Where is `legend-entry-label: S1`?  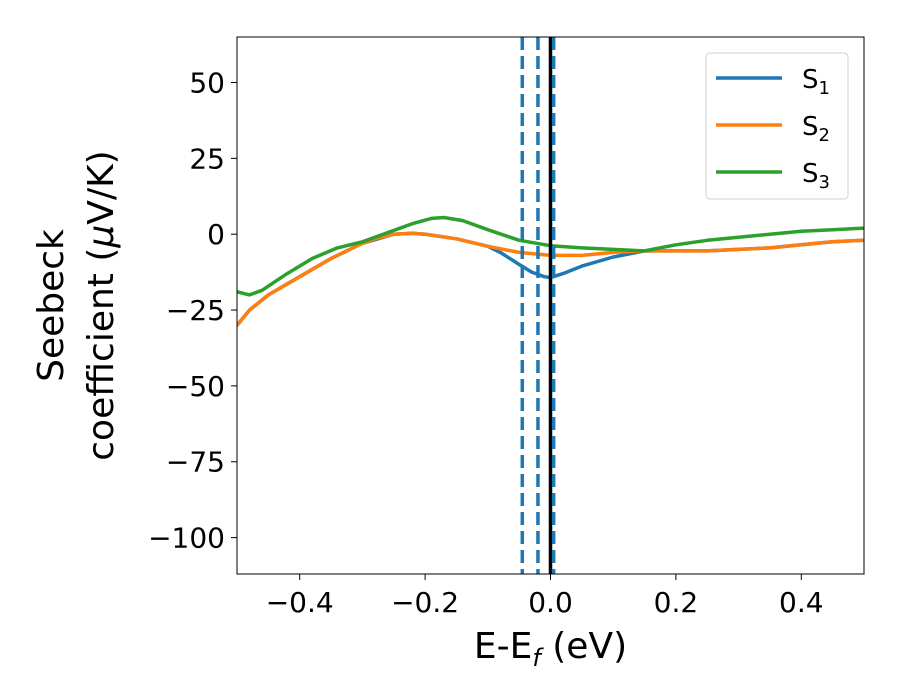 legend-entry-label: S1 is located at coordinates (816, 82).